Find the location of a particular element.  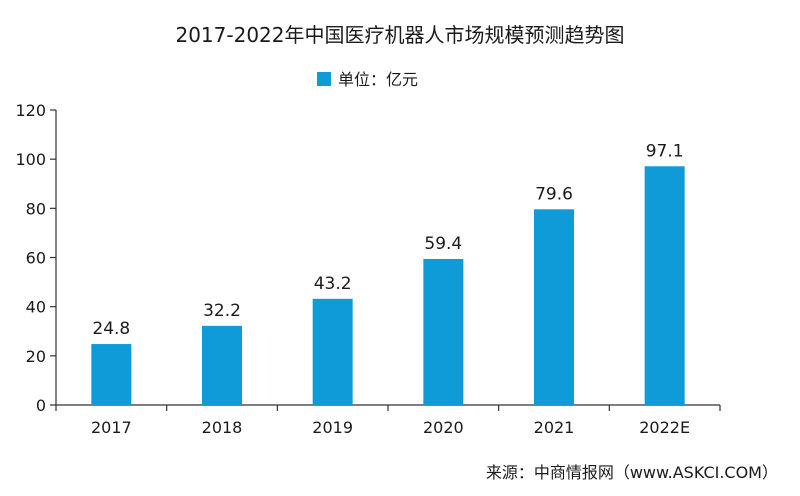

data-label-2018: 32.2 is located at coordinates (222, 311).